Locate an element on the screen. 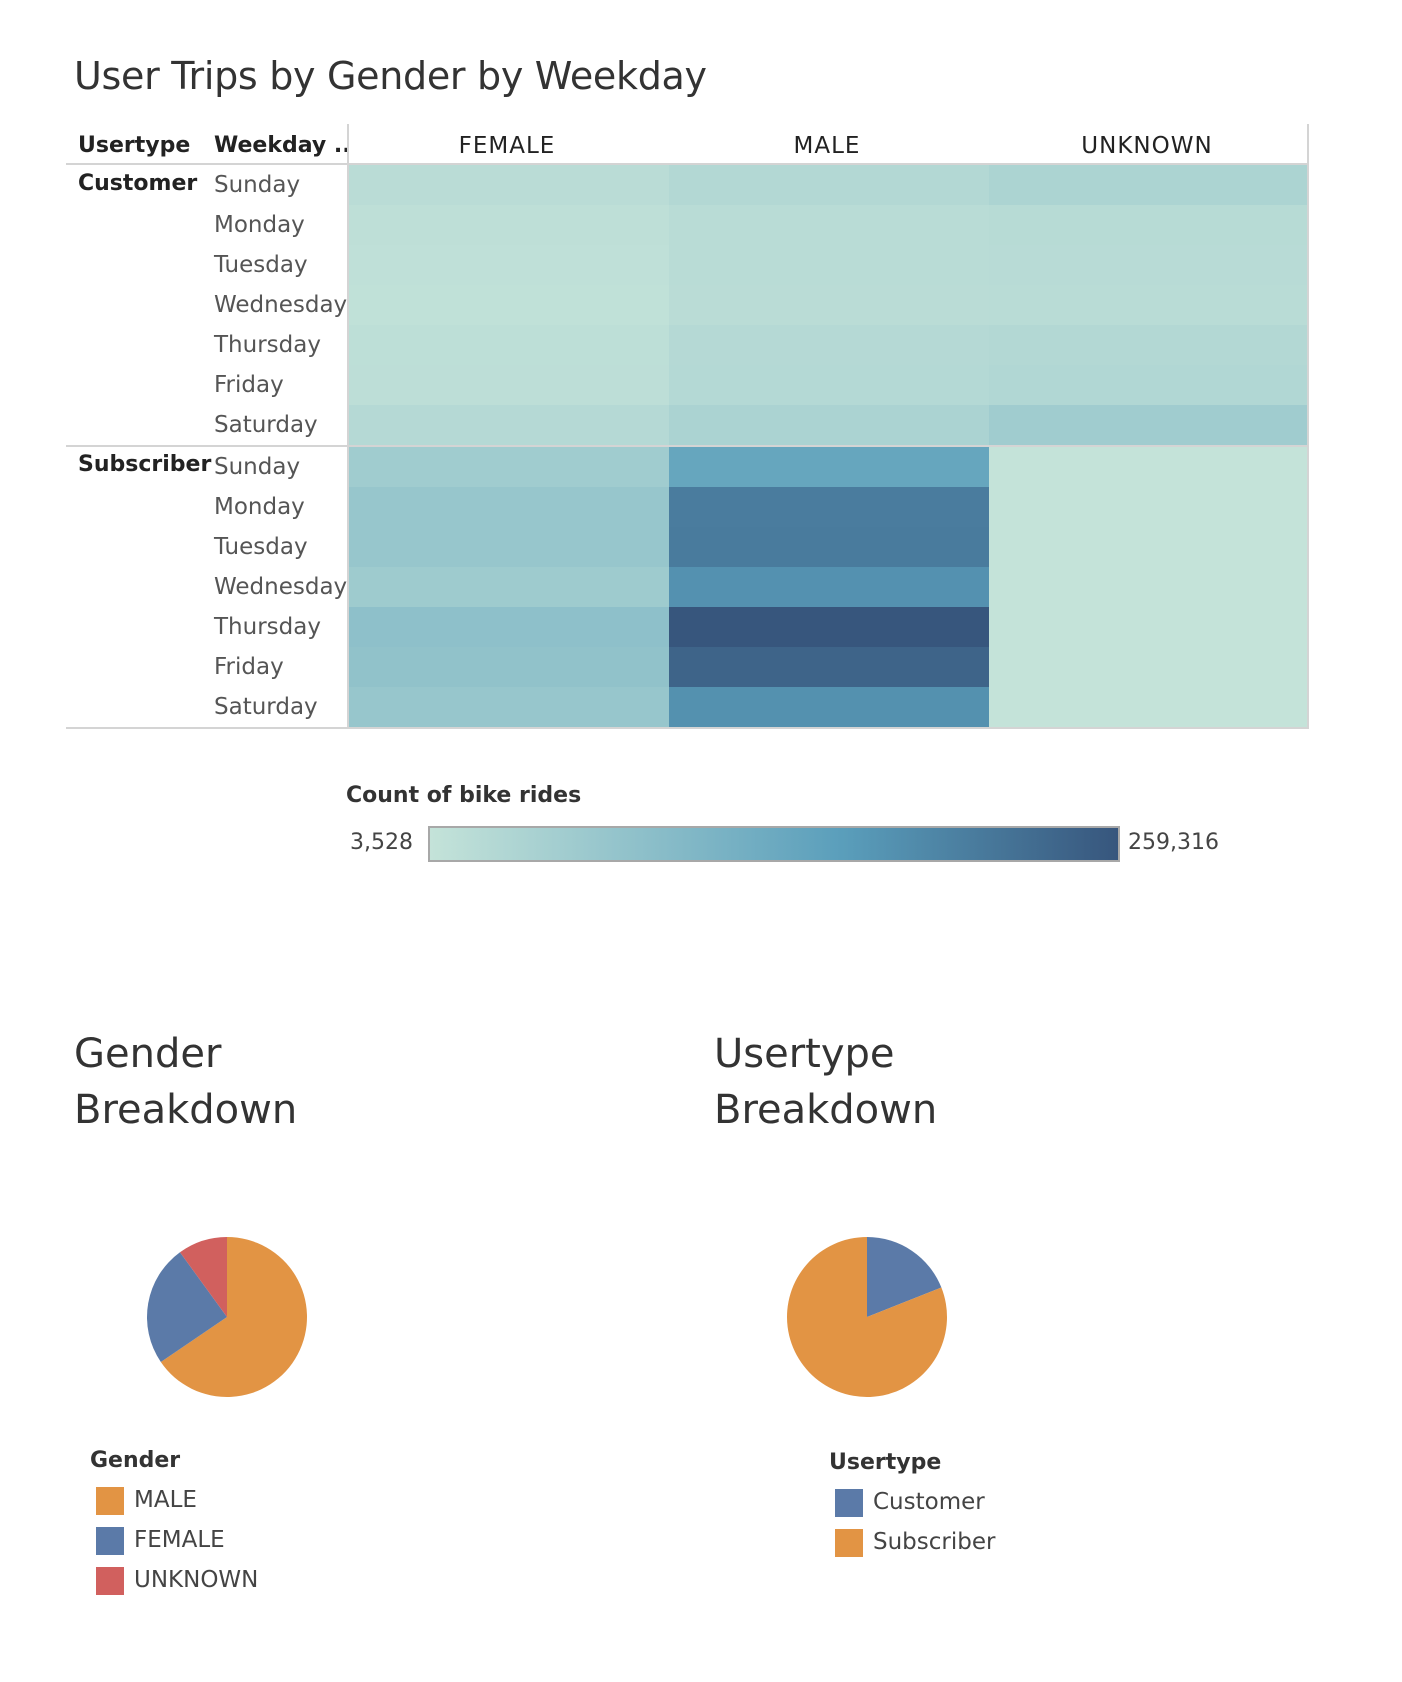 This screenshot has width=1402, height=1682. pie-slice-female is located at coordinates (187, 1307).